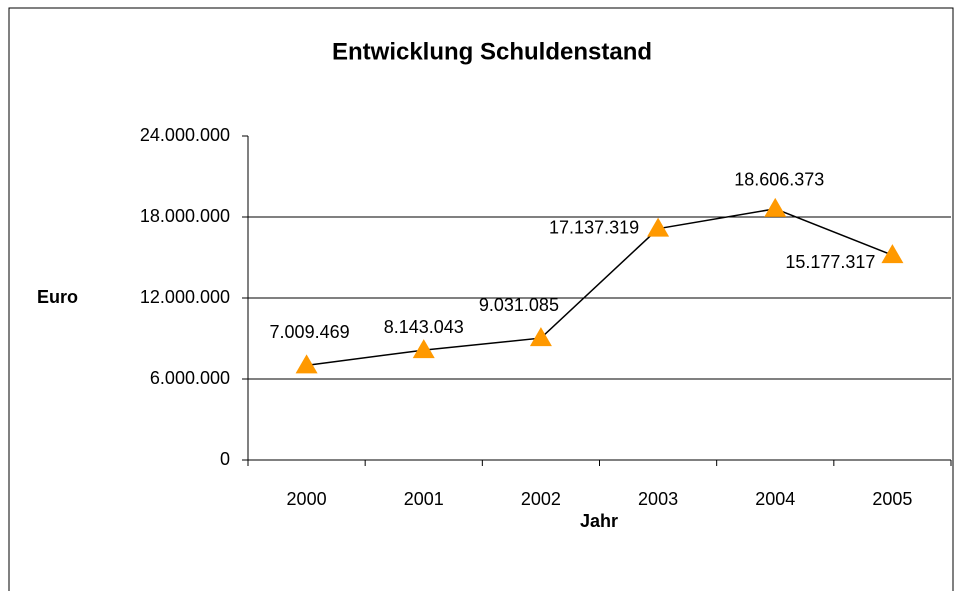 The width and height of the screenshot is (961, 591). Describe the element at coordinates (424, 327) in the screenshot. I see `data-label: 8.143.043` at that location.